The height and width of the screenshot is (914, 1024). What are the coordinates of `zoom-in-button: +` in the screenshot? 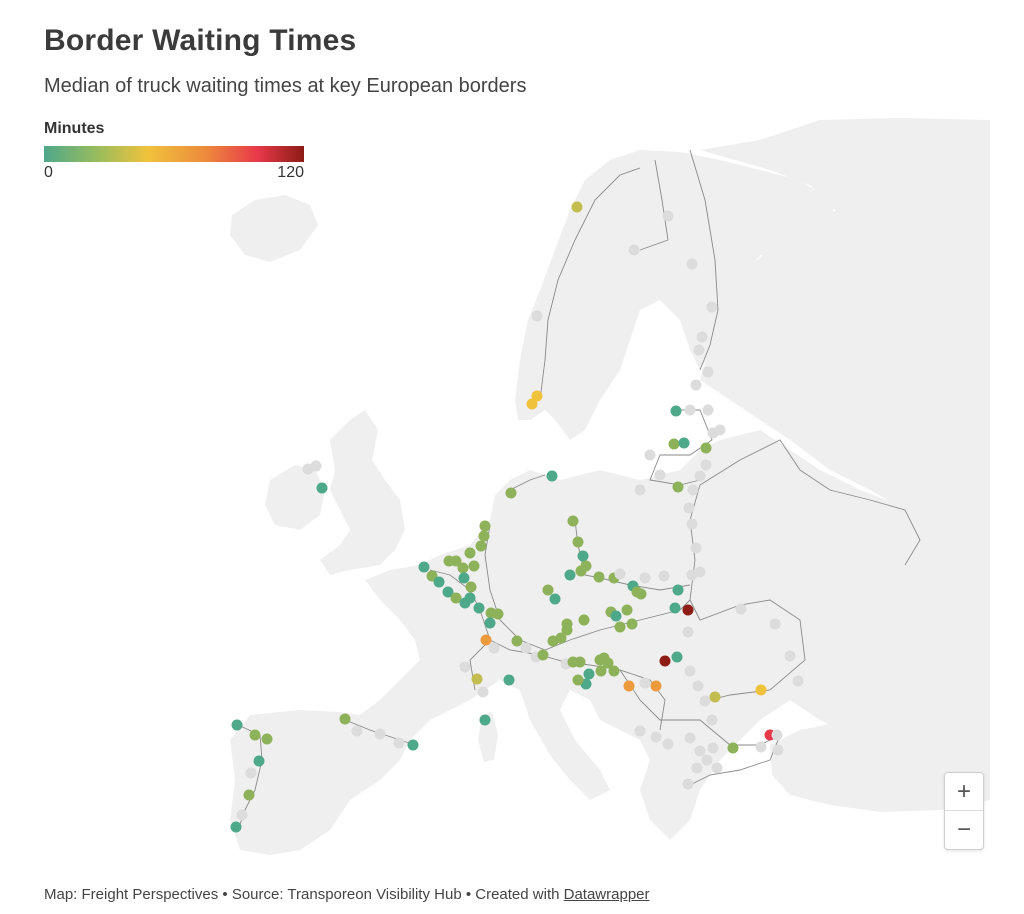 It's located at (964, 791).